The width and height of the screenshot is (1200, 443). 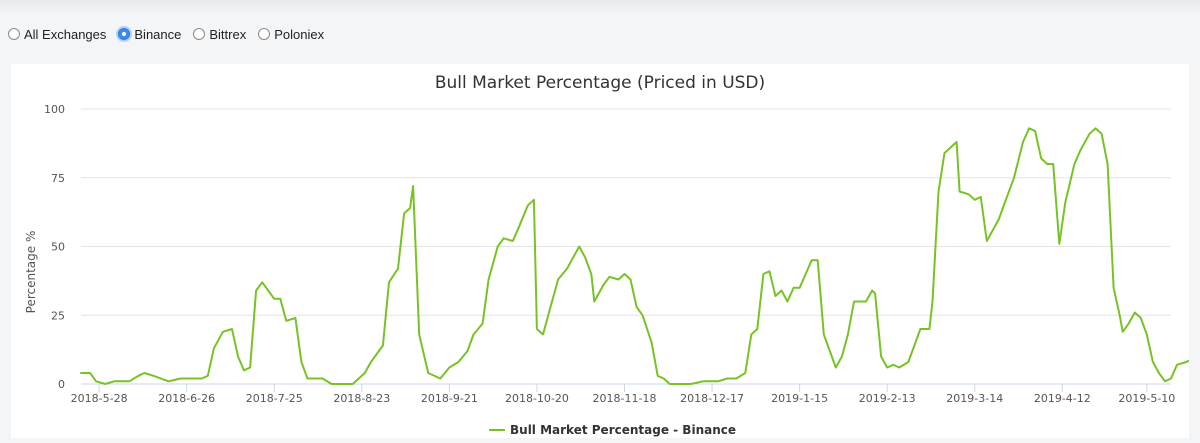 I want to click on x-tick-label: 2019-1-15, so click(x=799, y=398).